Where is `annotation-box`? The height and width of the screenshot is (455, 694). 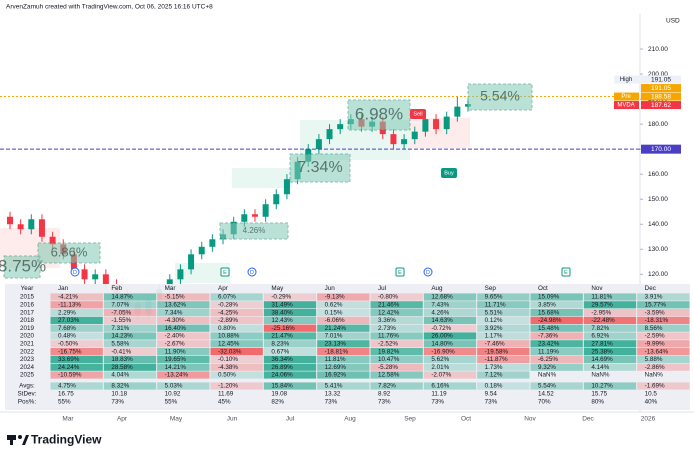 annotation-box is located at coordinates (22, 267).